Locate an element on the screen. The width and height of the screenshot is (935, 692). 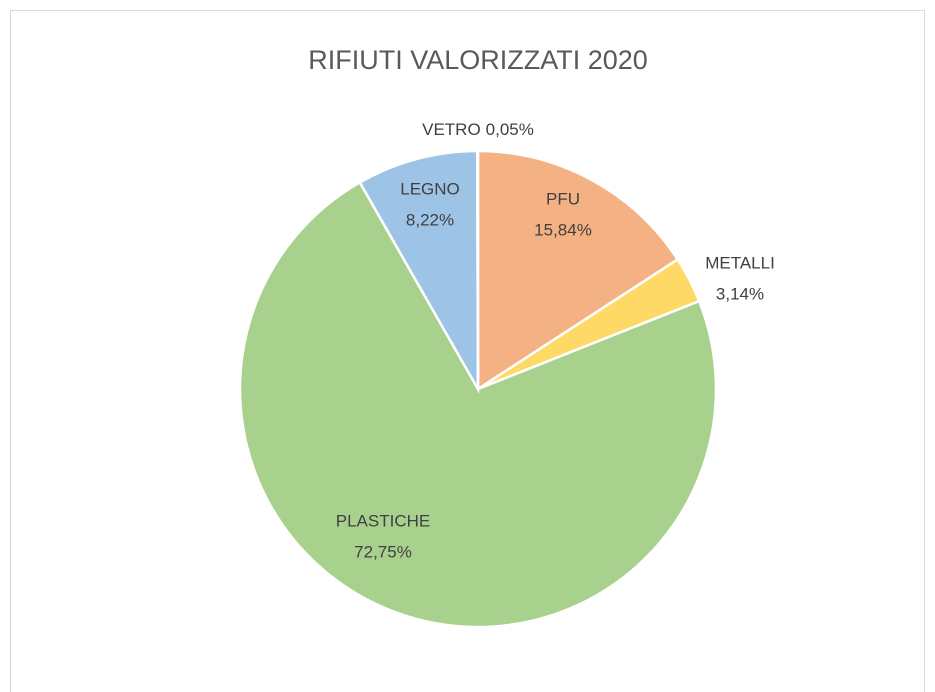
data-label: VETRO 0,05% is located at coordinates (478, 129).